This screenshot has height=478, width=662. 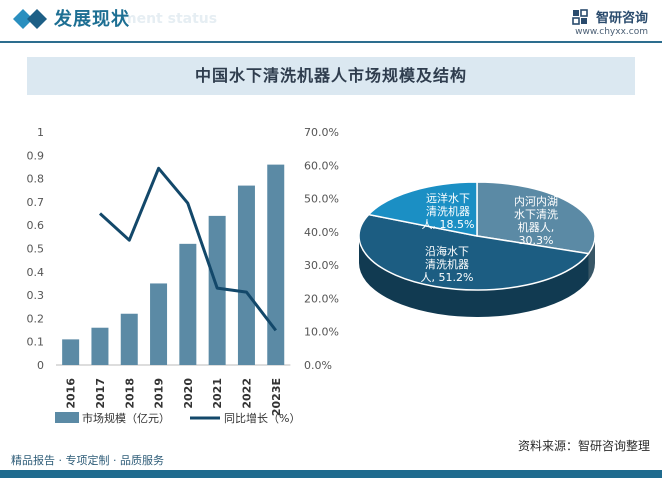 What do you see at coordinates (318, 365) in the screenshot?
I see `y-right-tick-label: 0.0%` at bounding box center [318, 365].